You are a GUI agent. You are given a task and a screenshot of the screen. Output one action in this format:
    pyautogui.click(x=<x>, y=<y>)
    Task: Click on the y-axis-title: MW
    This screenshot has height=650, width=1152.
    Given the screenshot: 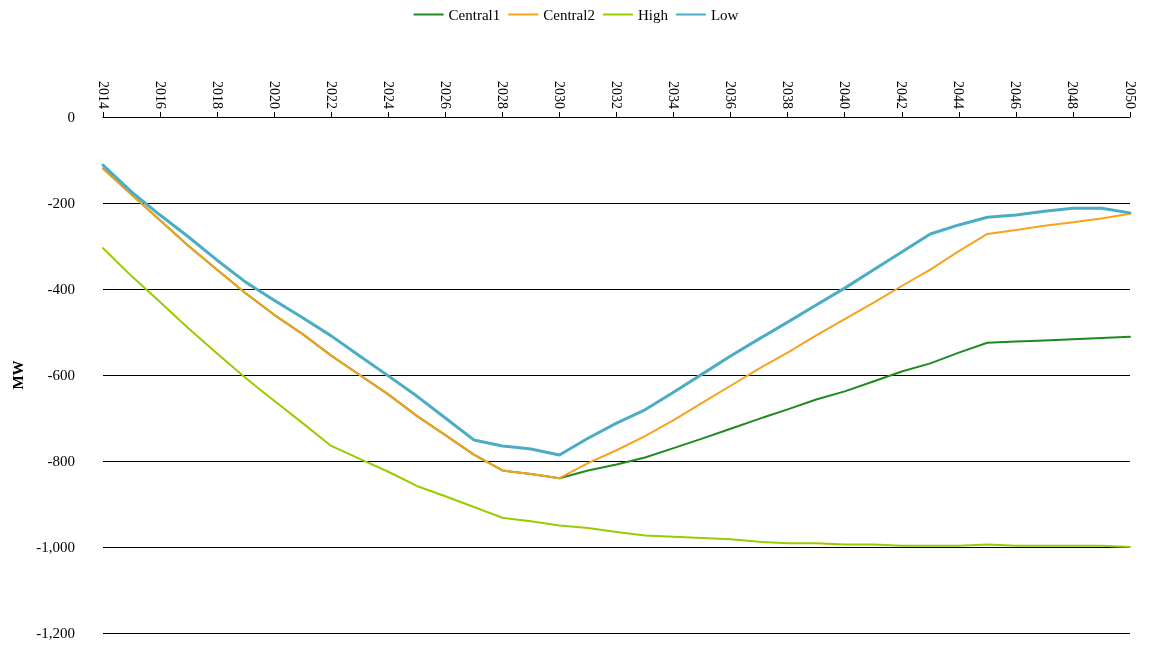 What is the action you would take?
    pyautogui.click(x=17, y=375)
    